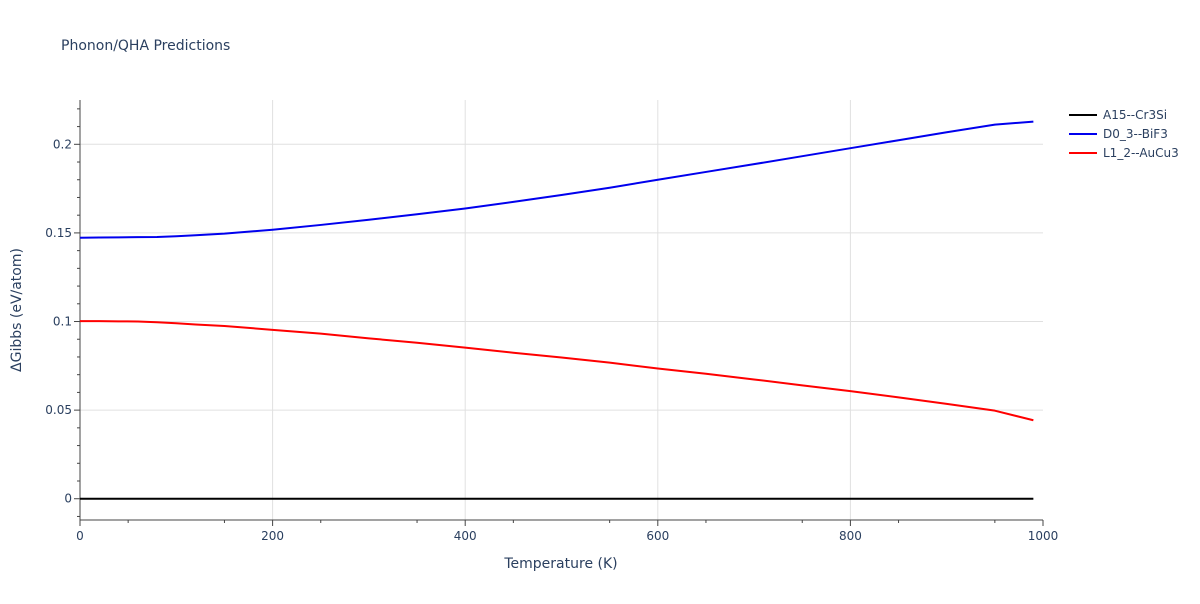  I want to click on y-tick-label: 0.1, so click(62, 322).